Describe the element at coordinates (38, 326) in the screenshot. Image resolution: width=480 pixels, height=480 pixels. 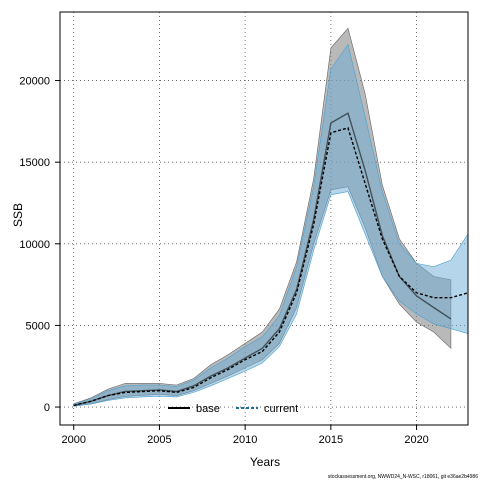
I see `y-tick-label: 5000` at that location.